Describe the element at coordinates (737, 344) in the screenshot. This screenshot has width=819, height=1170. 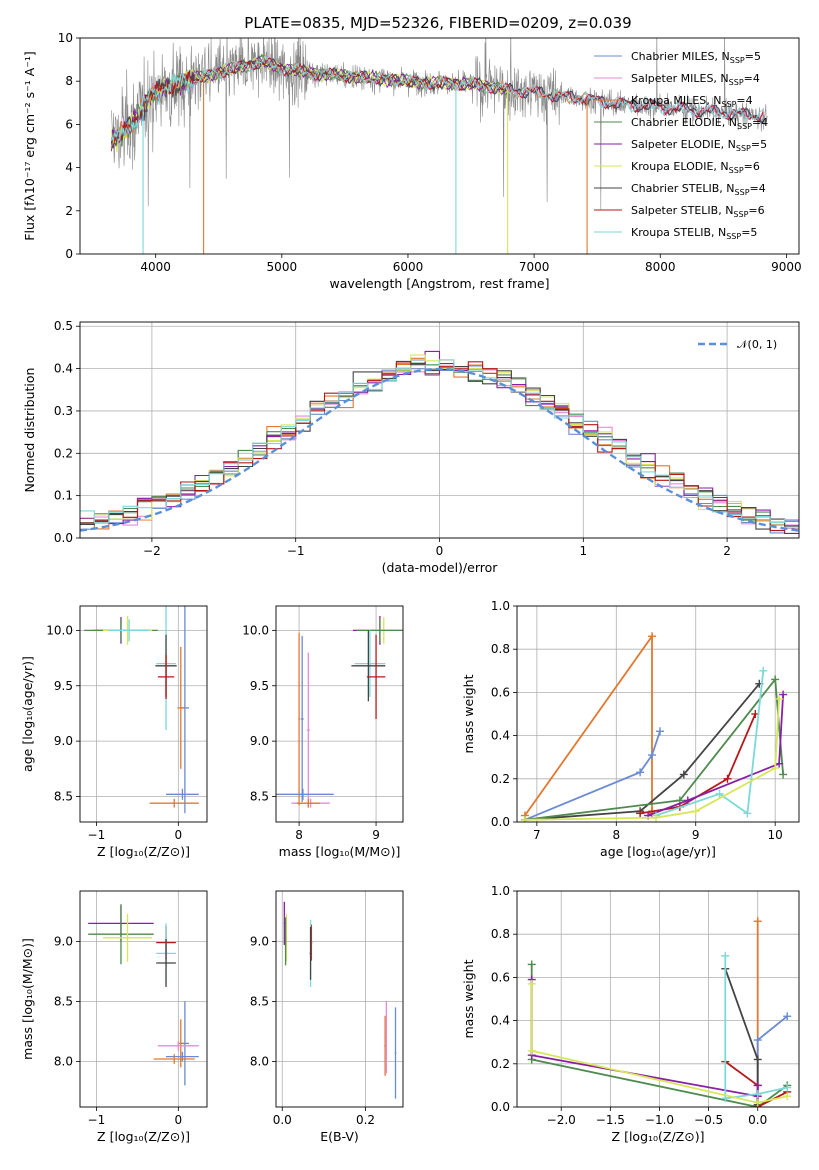
I see `legend: 𝒩(0, 1)` at that location.